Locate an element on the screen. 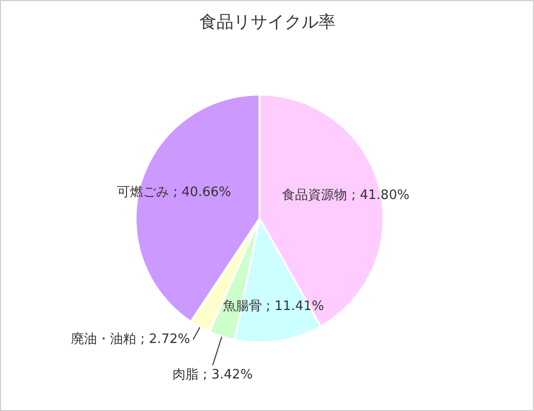  slice-label: 廃油・油粕 ; 2.72% is located at coordinates (130, 339).